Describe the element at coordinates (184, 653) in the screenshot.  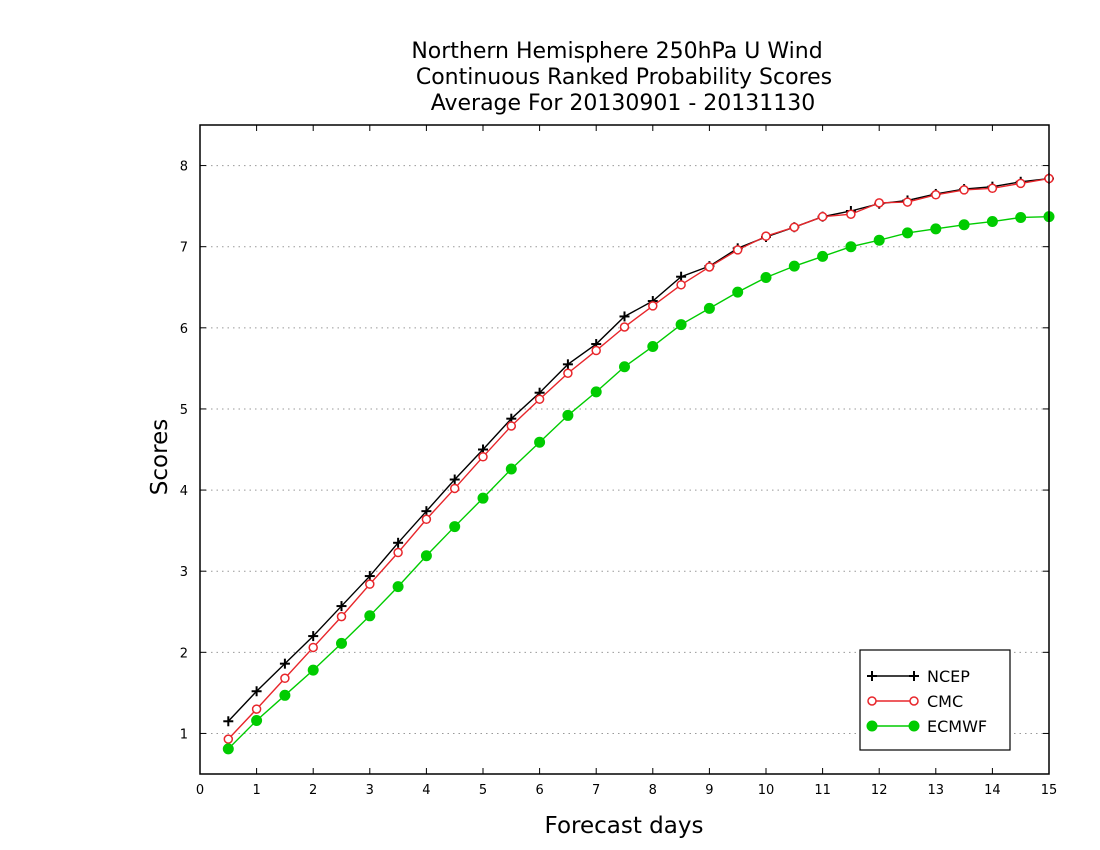
I see `y-tick-label: 2` at that location.